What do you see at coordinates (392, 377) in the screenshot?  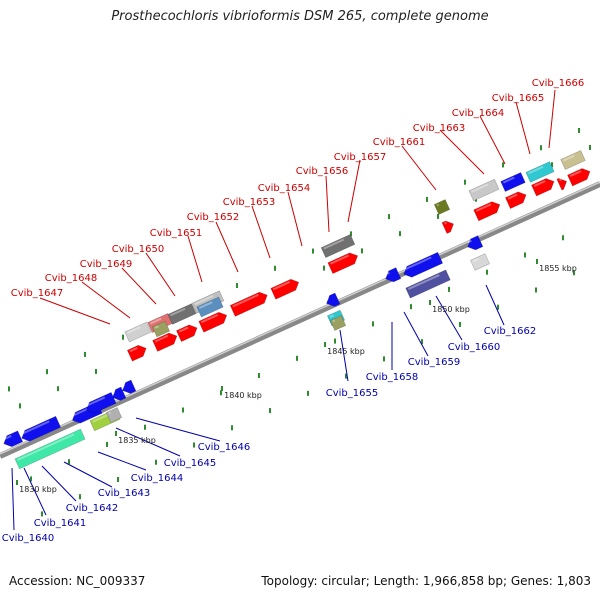 I see `gene-label-cvib-1658: Cvib_1658` at bounding box center [392, 377].